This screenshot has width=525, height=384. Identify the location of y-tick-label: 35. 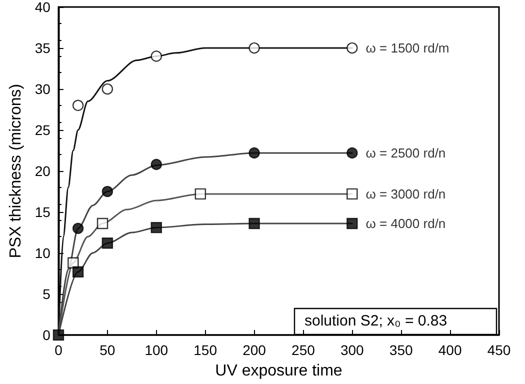
(42, 48).